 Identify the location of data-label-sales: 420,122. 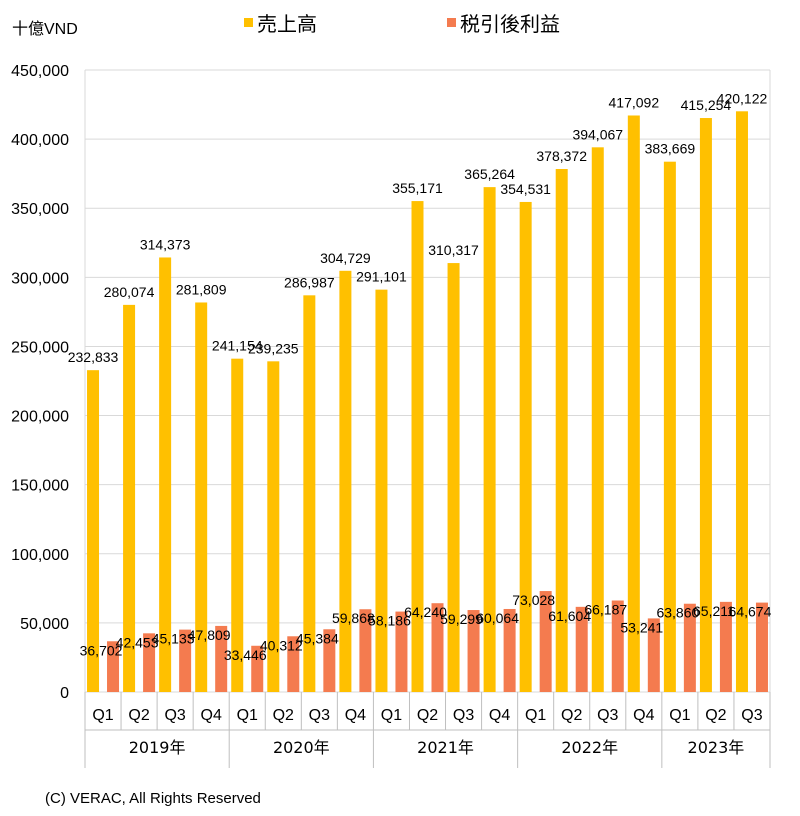
(742, 98).